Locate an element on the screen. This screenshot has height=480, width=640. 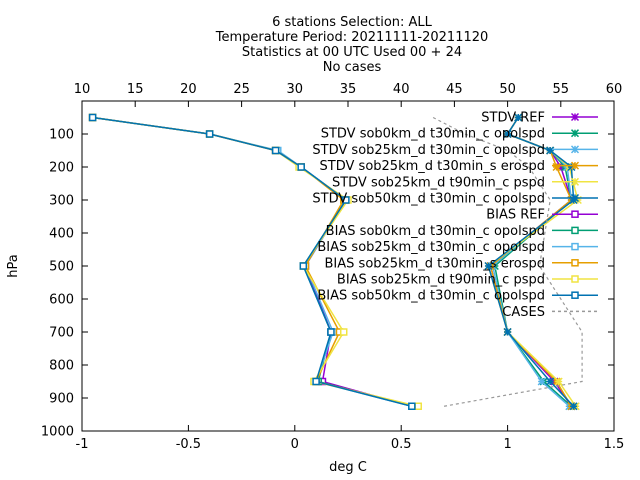
y-tick-label: 800 is located at coordinates (61, 366).